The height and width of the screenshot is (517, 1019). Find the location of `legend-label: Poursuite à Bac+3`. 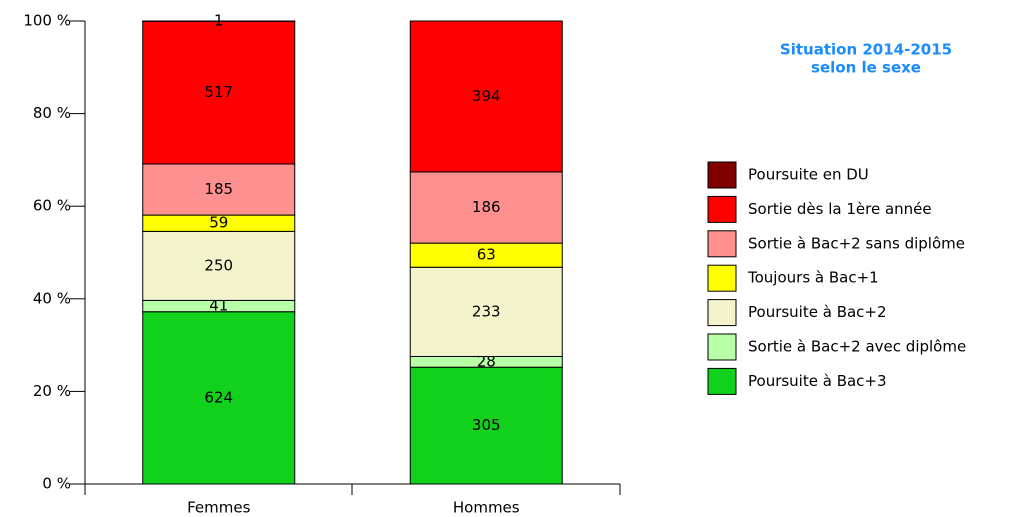

legend-label: Poursuite à Bac+3 is located at coordinates (817, 381).